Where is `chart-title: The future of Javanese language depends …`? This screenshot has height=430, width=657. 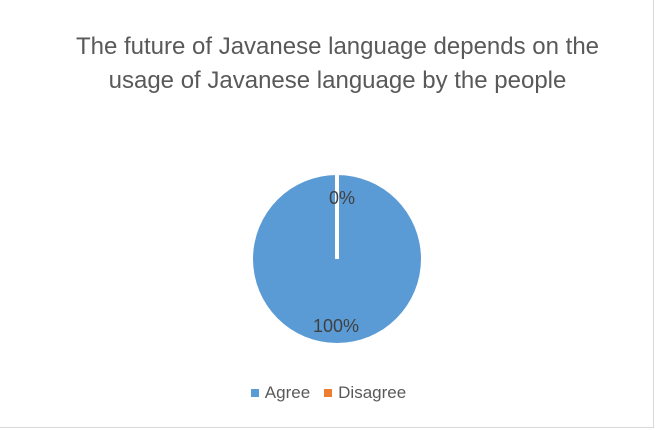 chart-title: The future of Javanese language depends … is located at coordinates (337, 63).